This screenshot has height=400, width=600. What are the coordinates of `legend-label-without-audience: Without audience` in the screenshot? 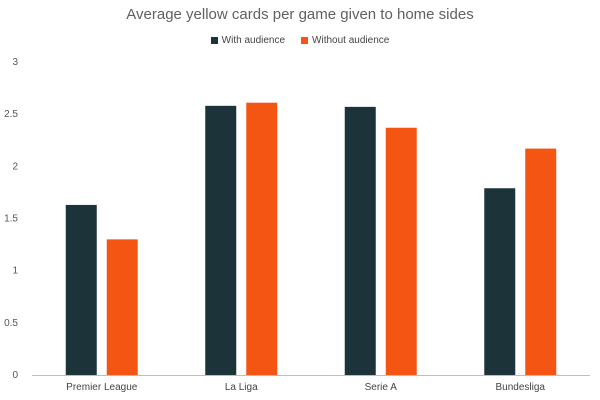 It's located at (351, 40).